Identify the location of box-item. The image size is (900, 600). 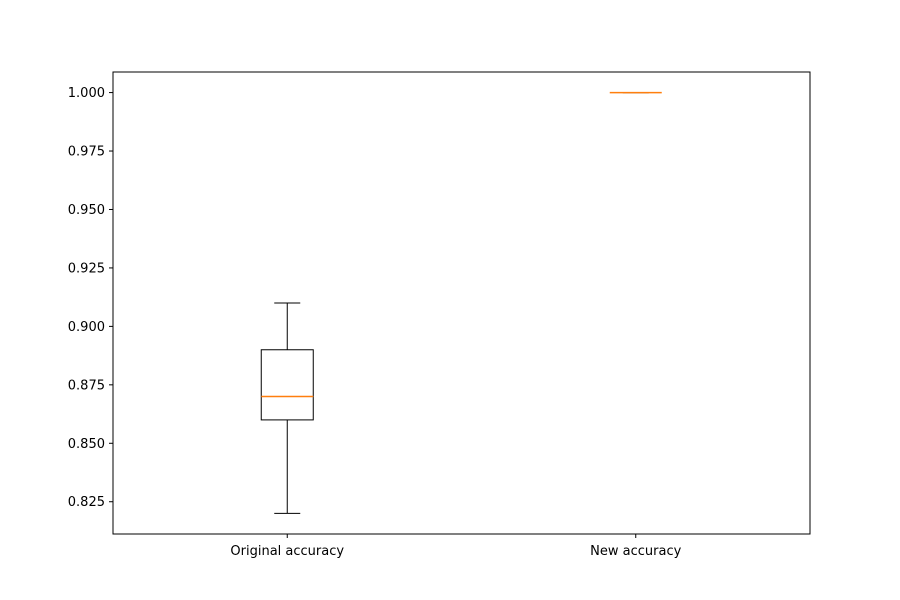
(287, 408).